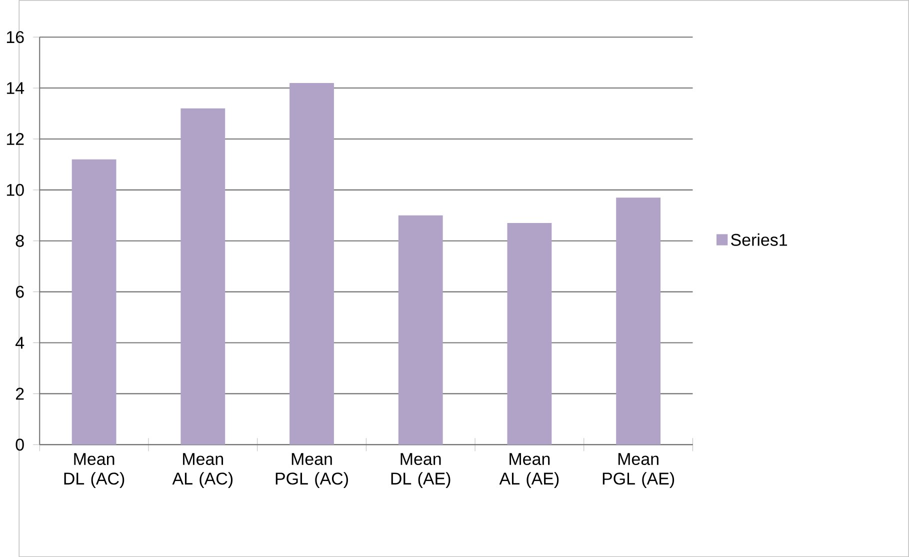 Image resolution: width=909 pixels, height=557 pixels. I want to click on y-tick-label: 2, so click(20, 394).